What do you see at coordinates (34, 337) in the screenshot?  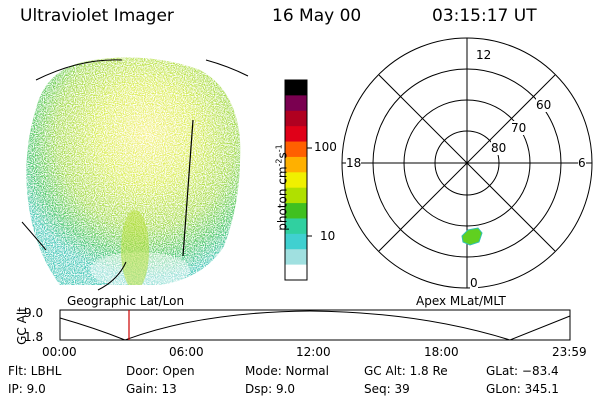 I see `timeline-y-tick-low: 1.8` at bounding box center [34, 337].